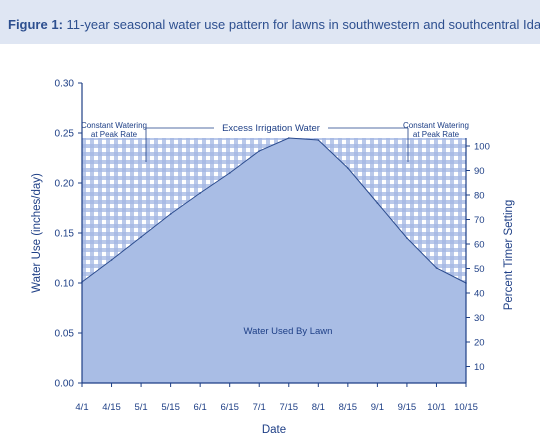 The width and height of the screenshot is (540, 441). I want to click on y2-tick-label: 60, so click(479, 245).